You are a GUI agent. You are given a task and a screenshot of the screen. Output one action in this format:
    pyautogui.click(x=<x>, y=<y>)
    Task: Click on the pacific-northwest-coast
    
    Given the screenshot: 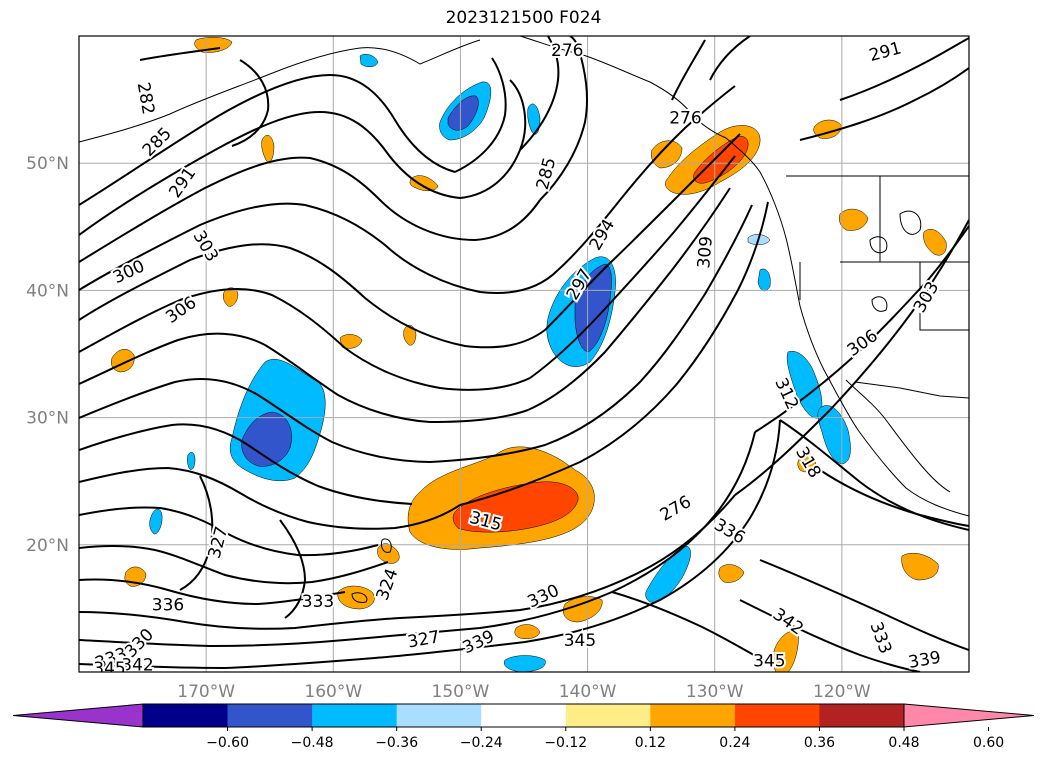 What is the action you would take?
    pyautogui.click(x=847, y=327)
    